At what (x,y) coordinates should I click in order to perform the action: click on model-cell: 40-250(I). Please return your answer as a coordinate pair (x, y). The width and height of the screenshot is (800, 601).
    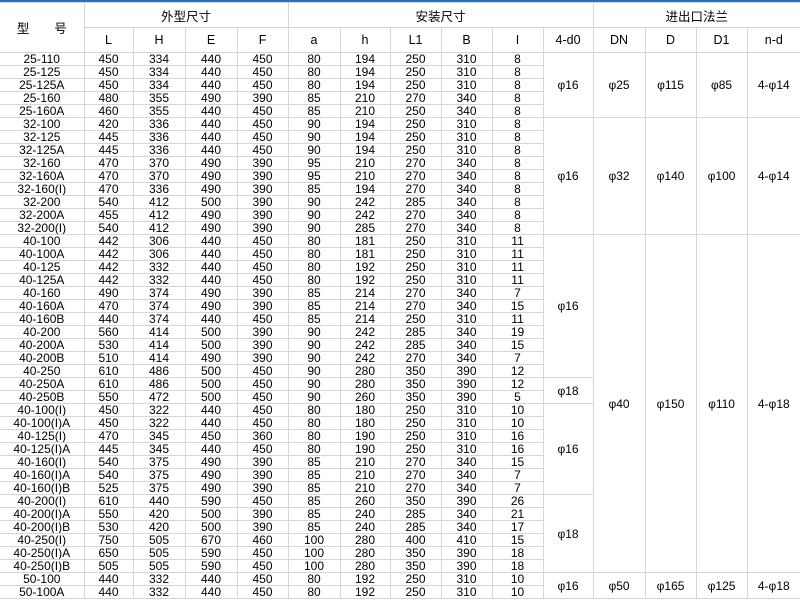
    Looking at the image, I should click on (42, 540).